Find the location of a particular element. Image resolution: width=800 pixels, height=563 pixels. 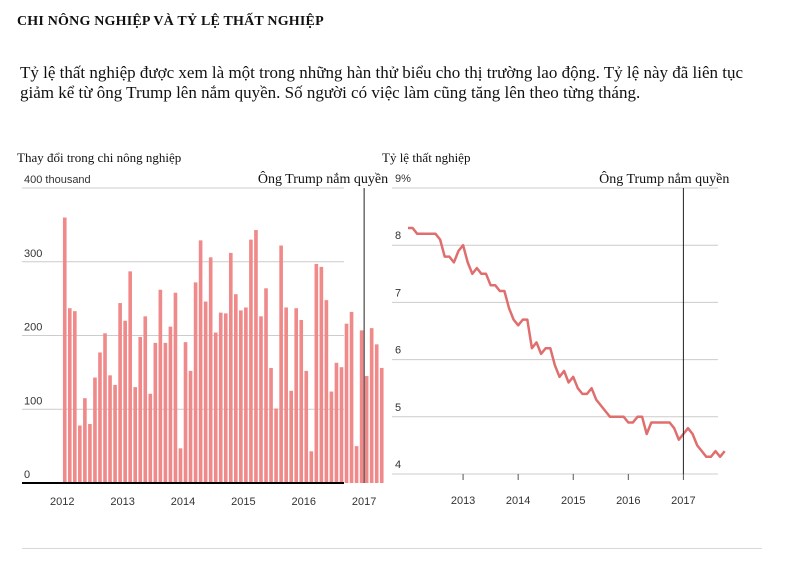

bar-y-tick-label: 200 is located at coordinates (33, 328).